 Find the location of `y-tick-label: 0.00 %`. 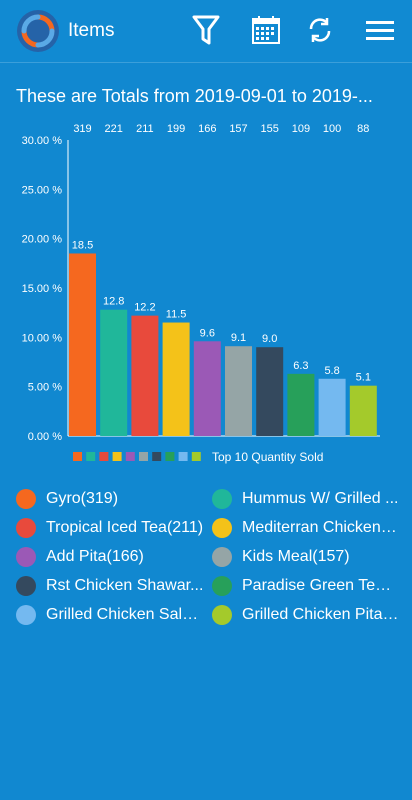

y-tick-label: 0.00 % is located at coordinates (45, 437).